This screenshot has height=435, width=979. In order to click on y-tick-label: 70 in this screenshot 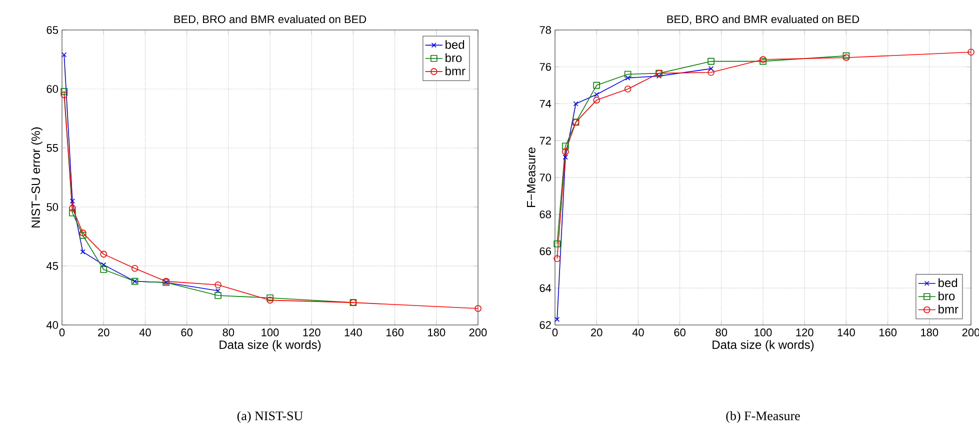, I will do `click(546, 178)`.